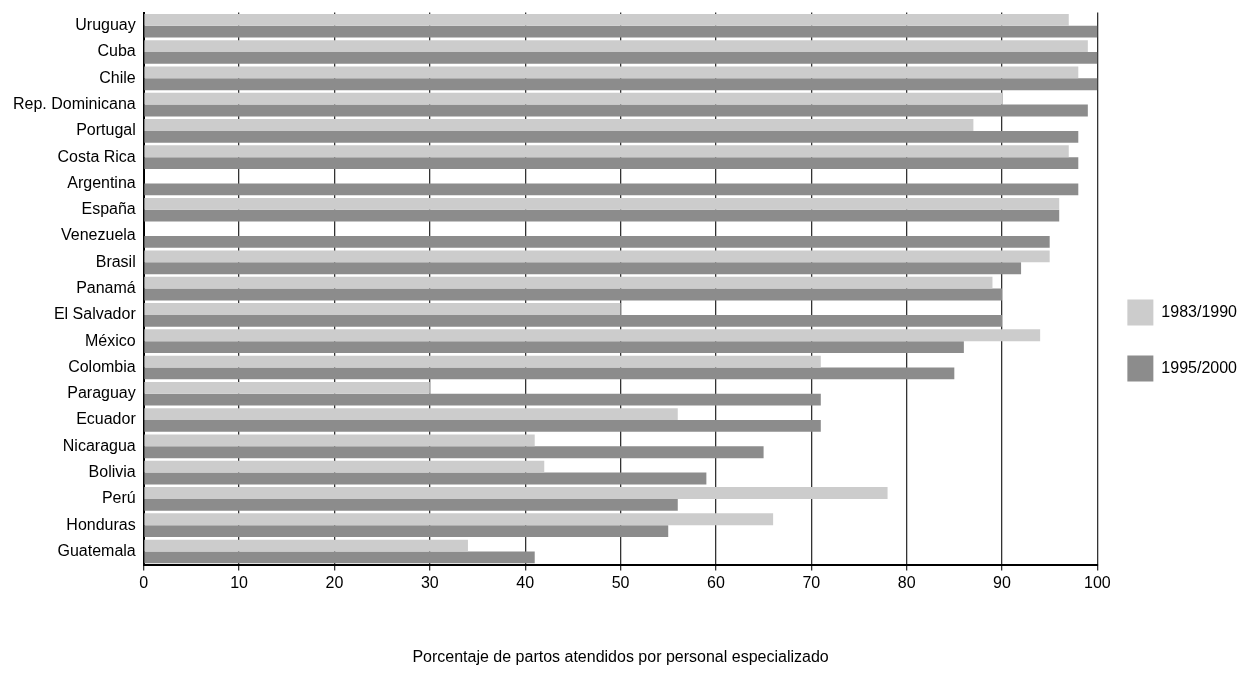 The height and width of the screenshot is (673, 1257). What do you see at coordinates (525, 582) in the screenshot?
I see `x-tick-label: 40` at bounding box center [525, 582].